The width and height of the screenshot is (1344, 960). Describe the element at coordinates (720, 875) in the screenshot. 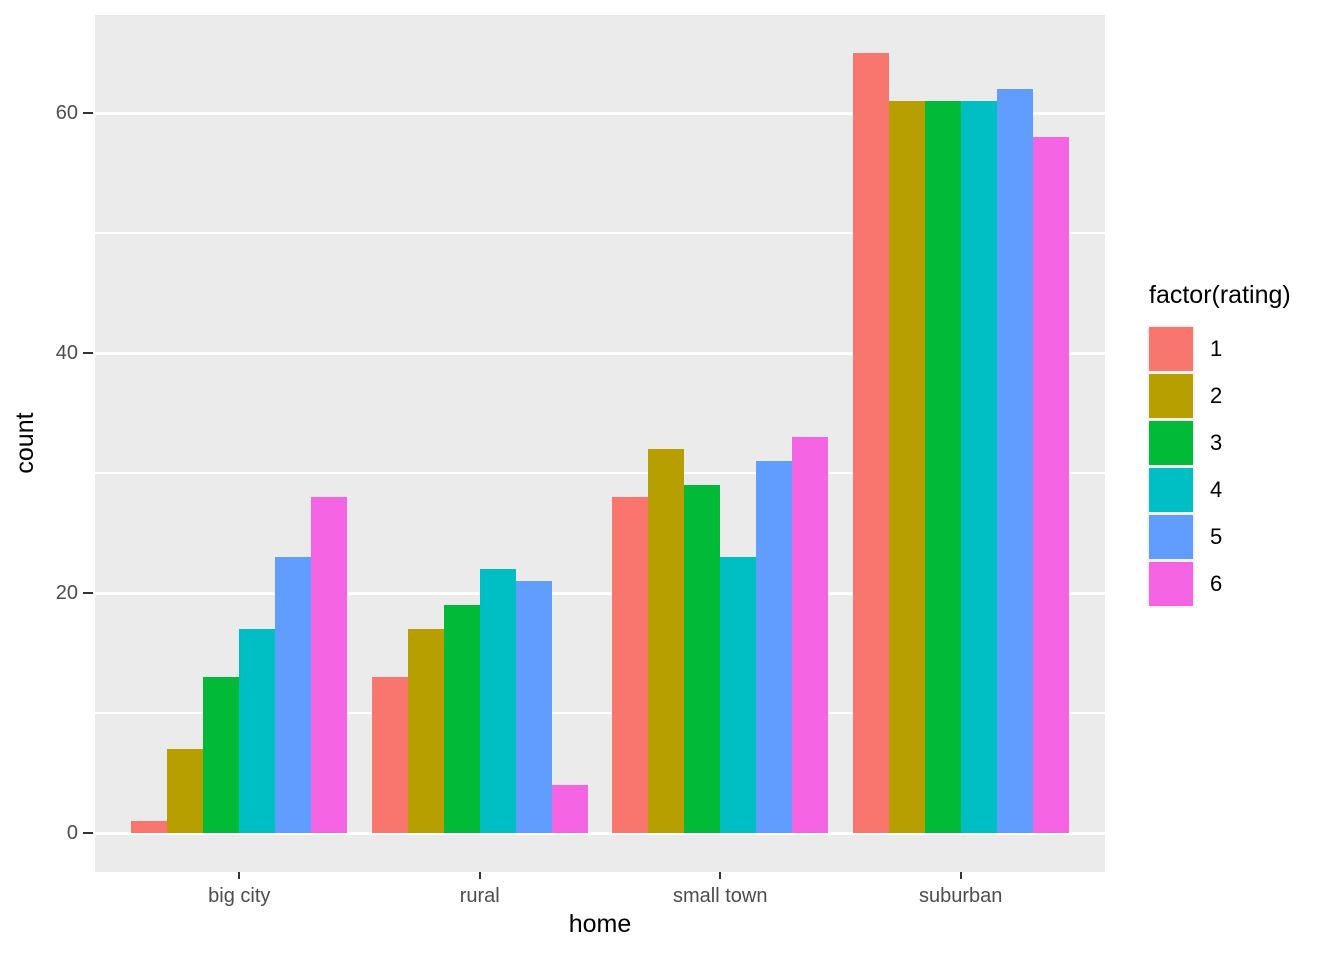

I see `x-tick-mark-small-town` at that location.